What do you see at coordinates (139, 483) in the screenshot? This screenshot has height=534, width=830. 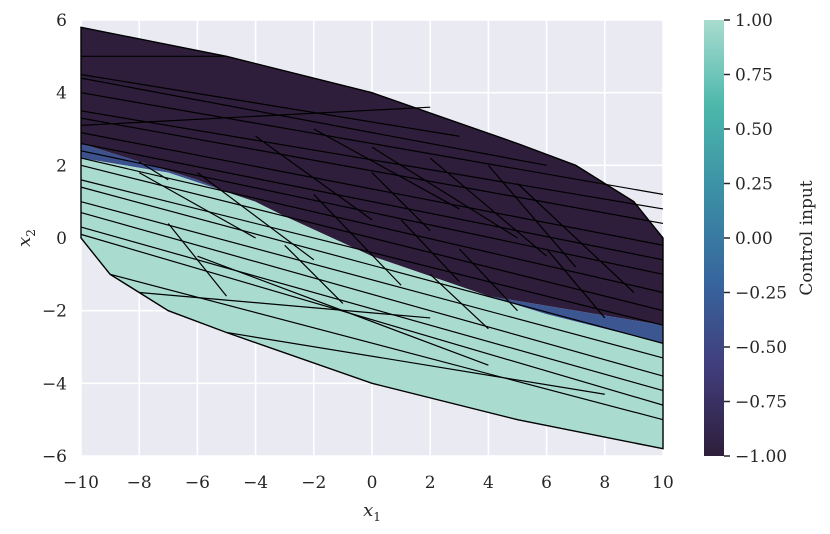 I see `x-tick-label: −8` at bounding box center [139, 483].